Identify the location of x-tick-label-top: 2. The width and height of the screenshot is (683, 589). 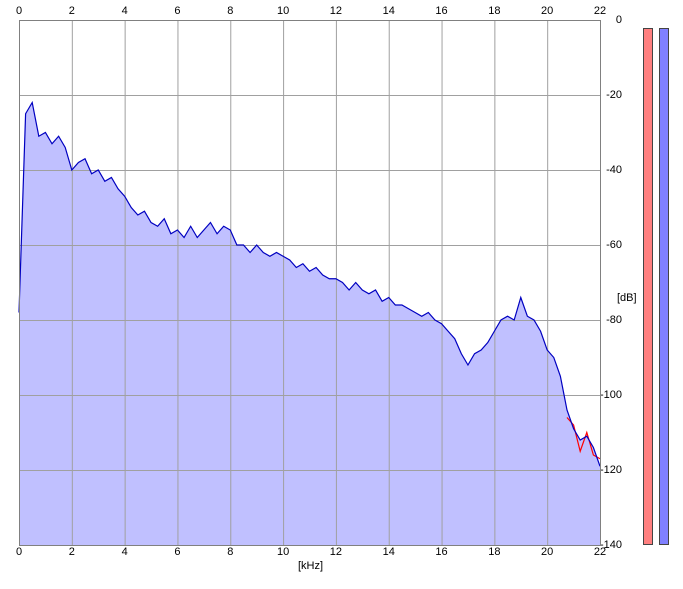
(72, 11).